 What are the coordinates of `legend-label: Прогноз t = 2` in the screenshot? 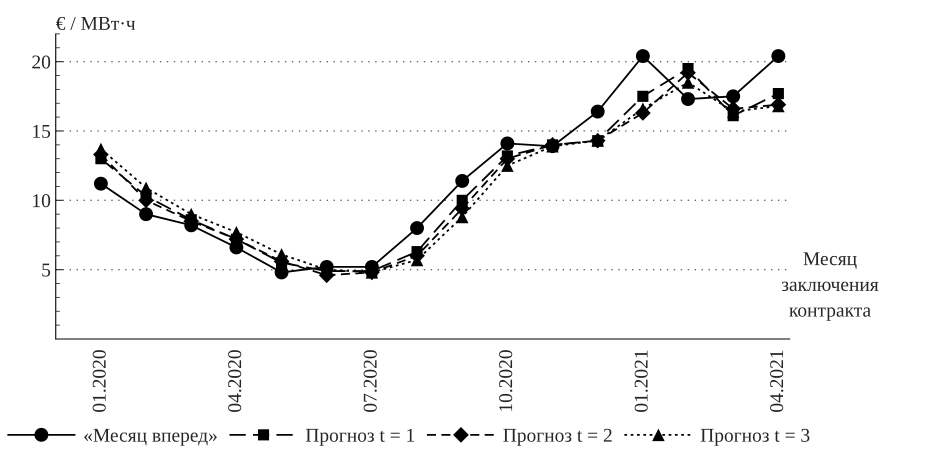 It's located at (557, 437).